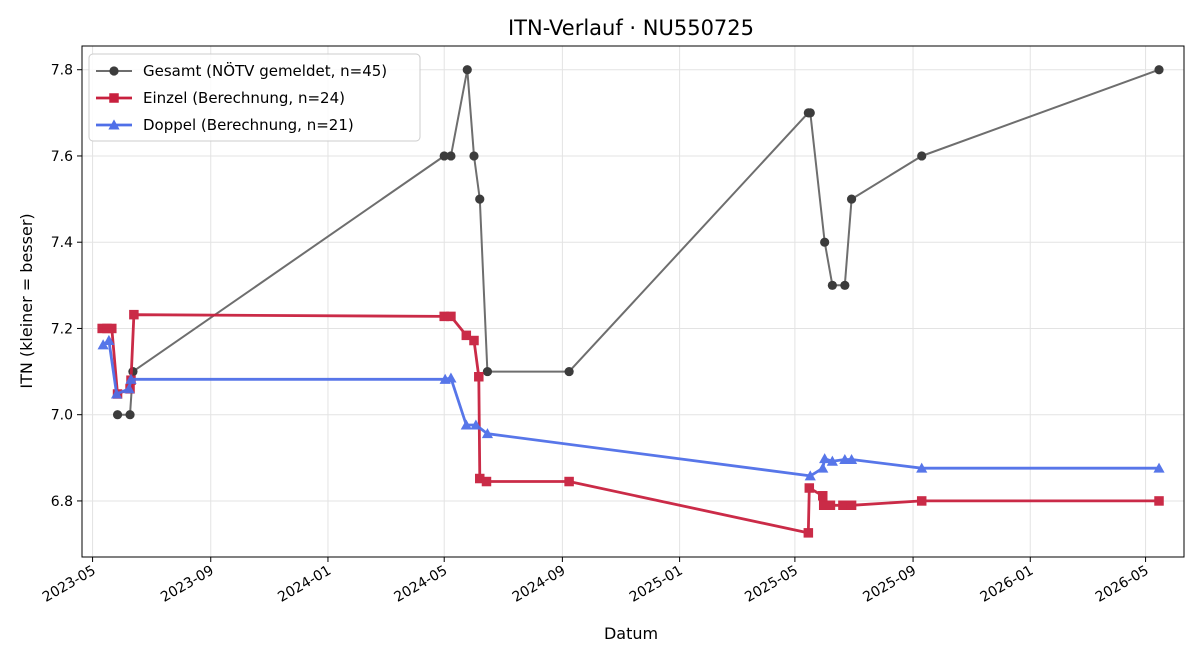  I want to click on y-tick-label: 7.4, so click(62, 243).